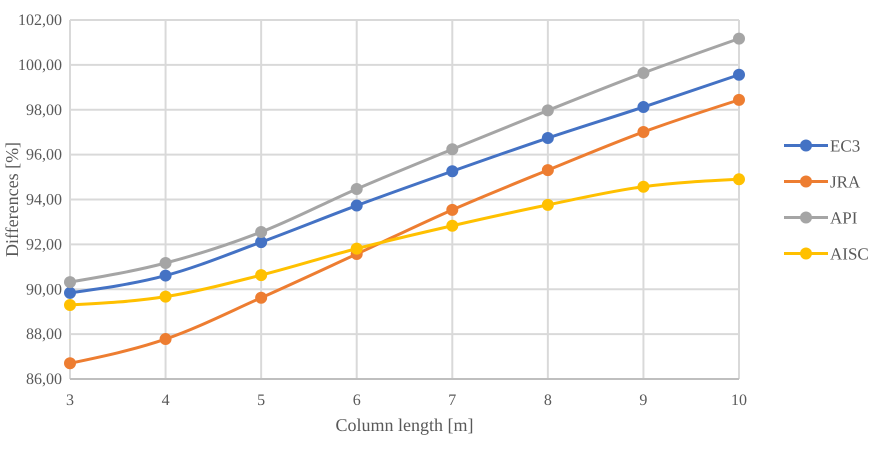 The image size is (889, 449). I want to click on y-tick-label: 96,00, so click(44, 155).